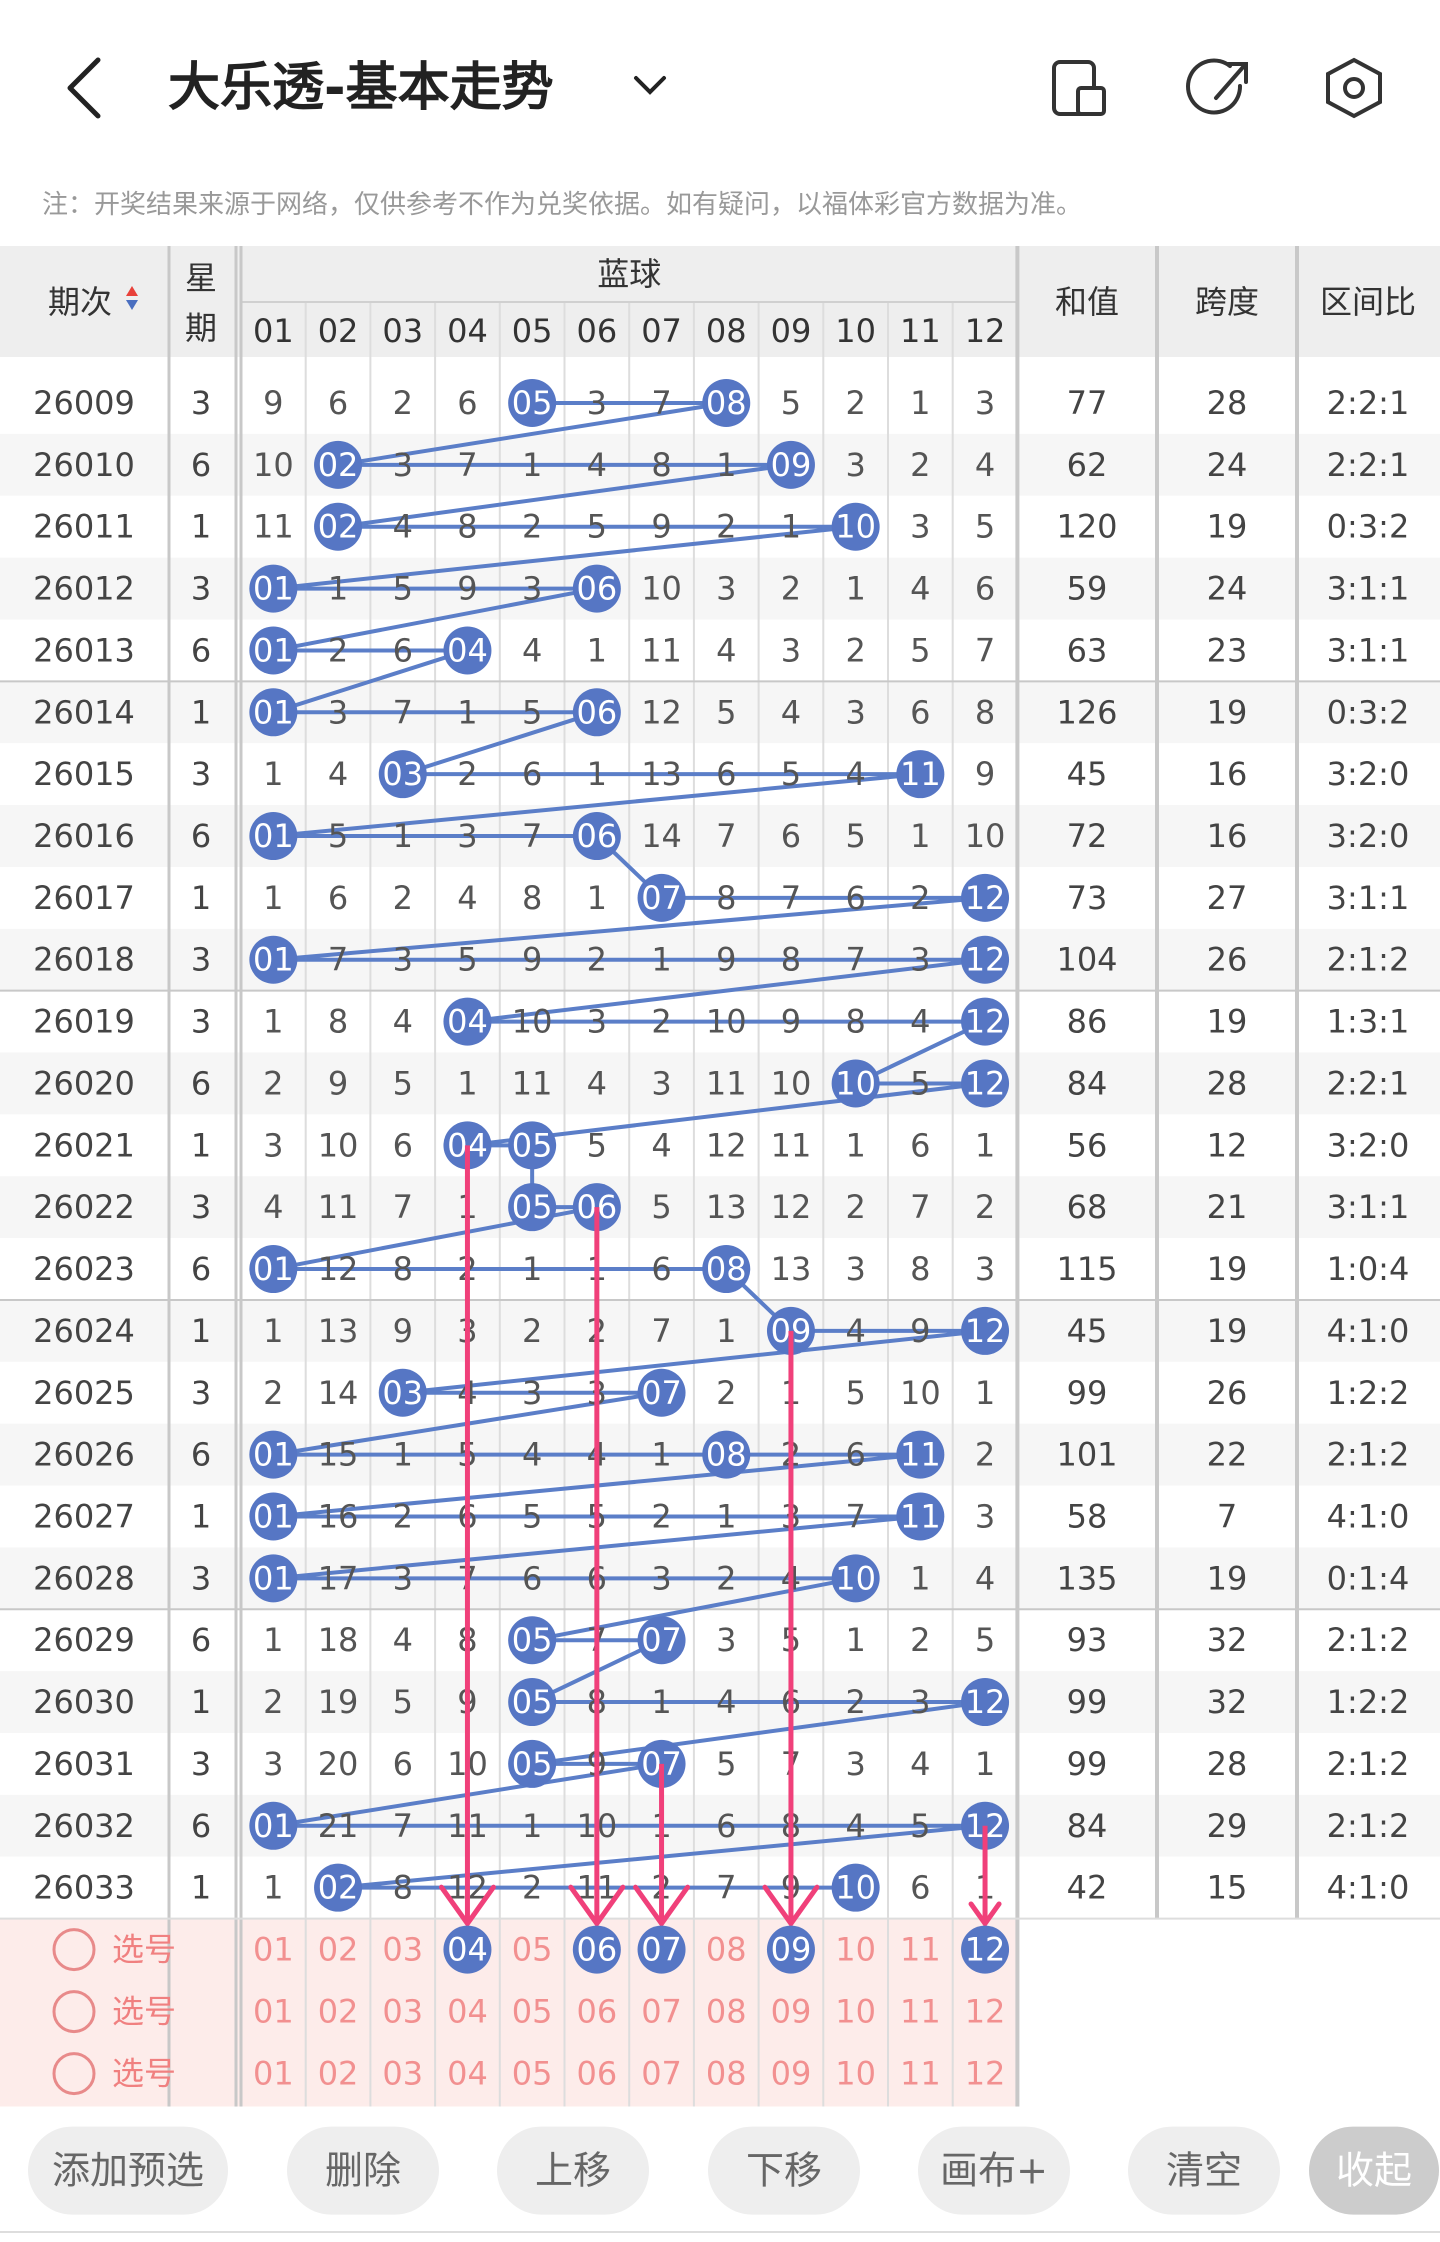  What do you see at coordinates (201, 527) in the screenshot?
I see `weekday-cell: 1` at bounding box center [201, 527].